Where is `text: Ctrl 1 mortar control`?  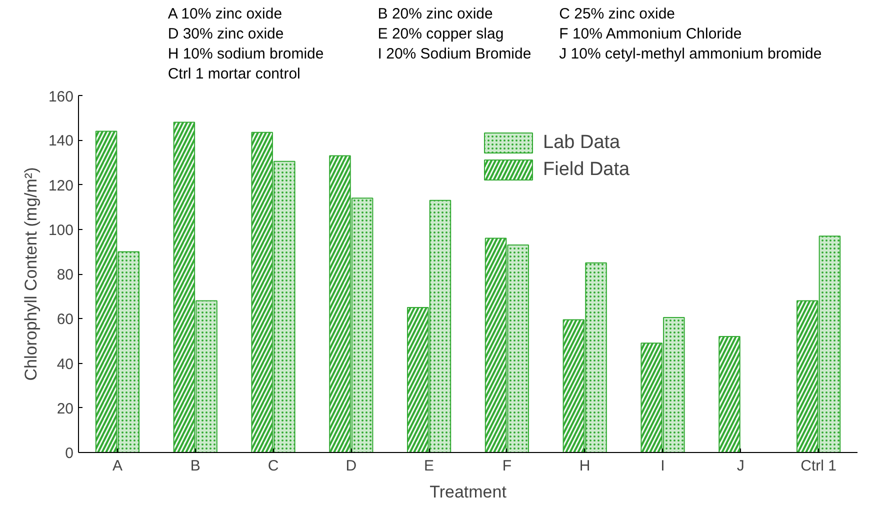 text: Ctrl 1 mortar control is located at coordinates (234, 74).